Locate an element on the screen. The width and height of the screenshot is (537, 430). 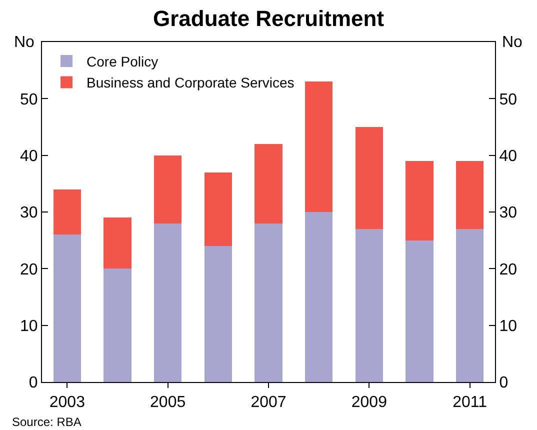
y-axis-title: No is located at coordinates (24, 42).